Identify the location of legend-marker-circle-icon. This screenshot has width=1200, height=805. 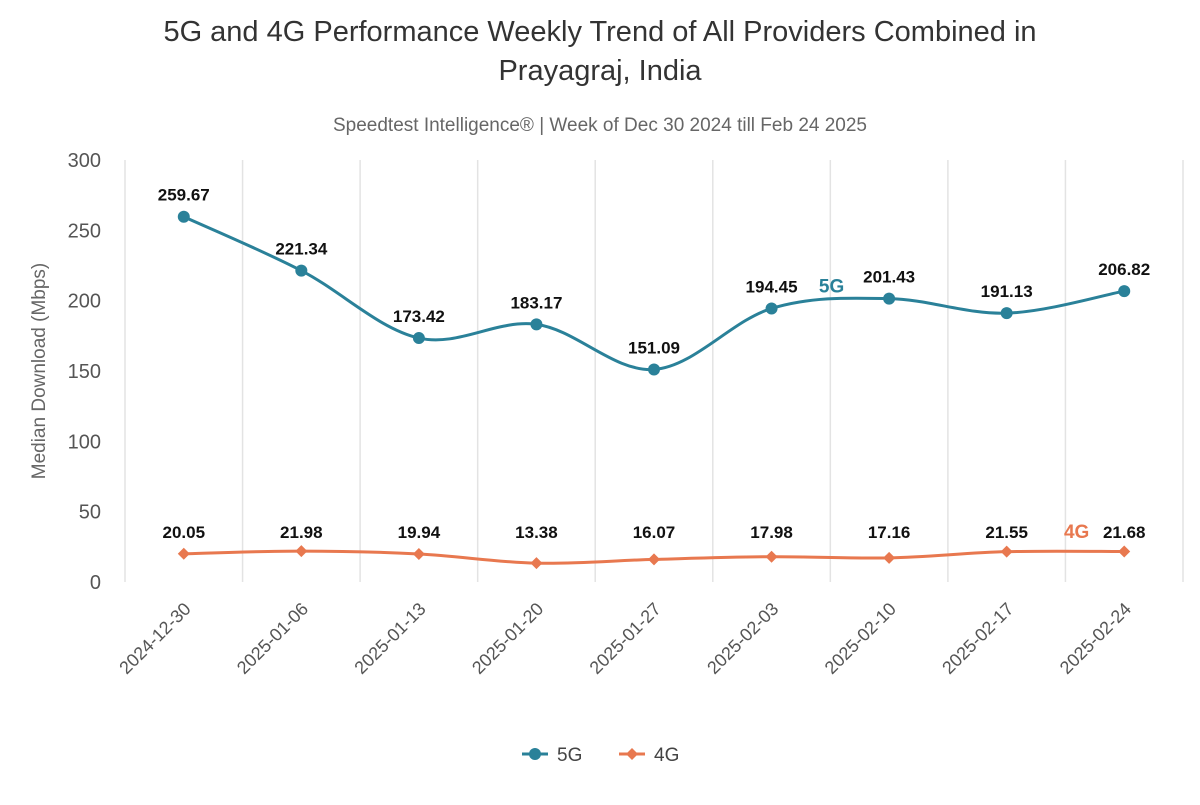
(535, 754).